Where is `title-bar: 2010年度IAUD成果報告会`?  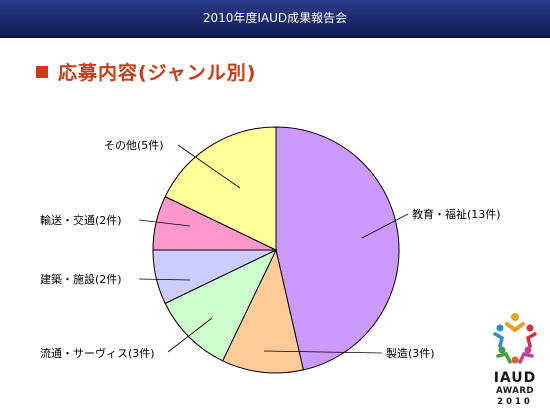
title-bar: 2010年度IAUD成果報告会 is located at coordinates (275, 19).